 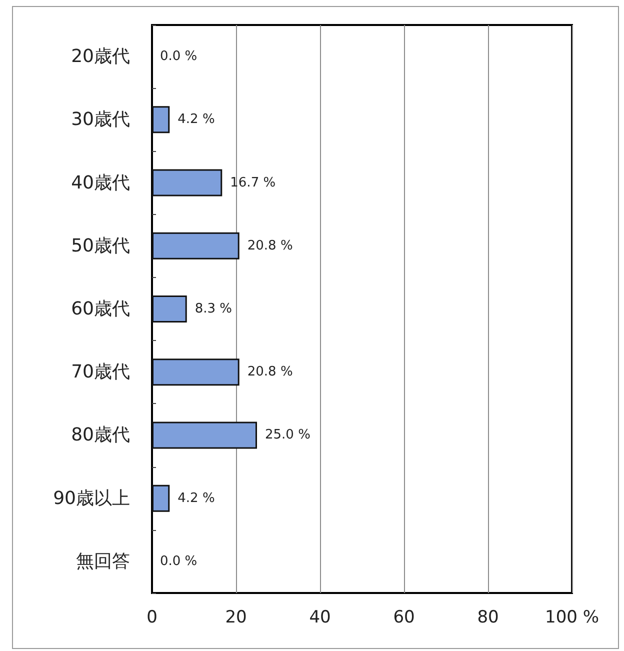 What do you see at coordinates (100, 309) in the screenshot?
I see `y-tick-label: 60歳代` at bounding box center [100, 309].